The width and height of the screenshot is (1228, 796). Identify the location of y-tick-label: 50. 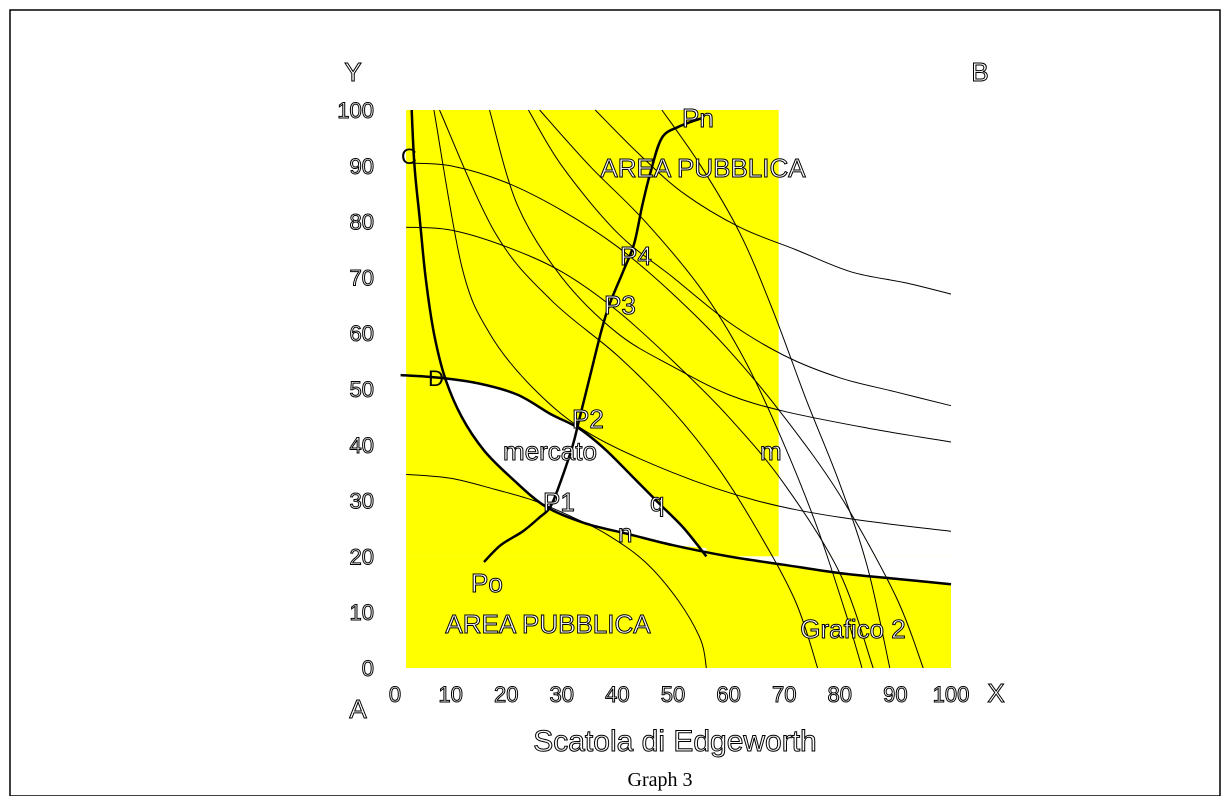
(362, 389).